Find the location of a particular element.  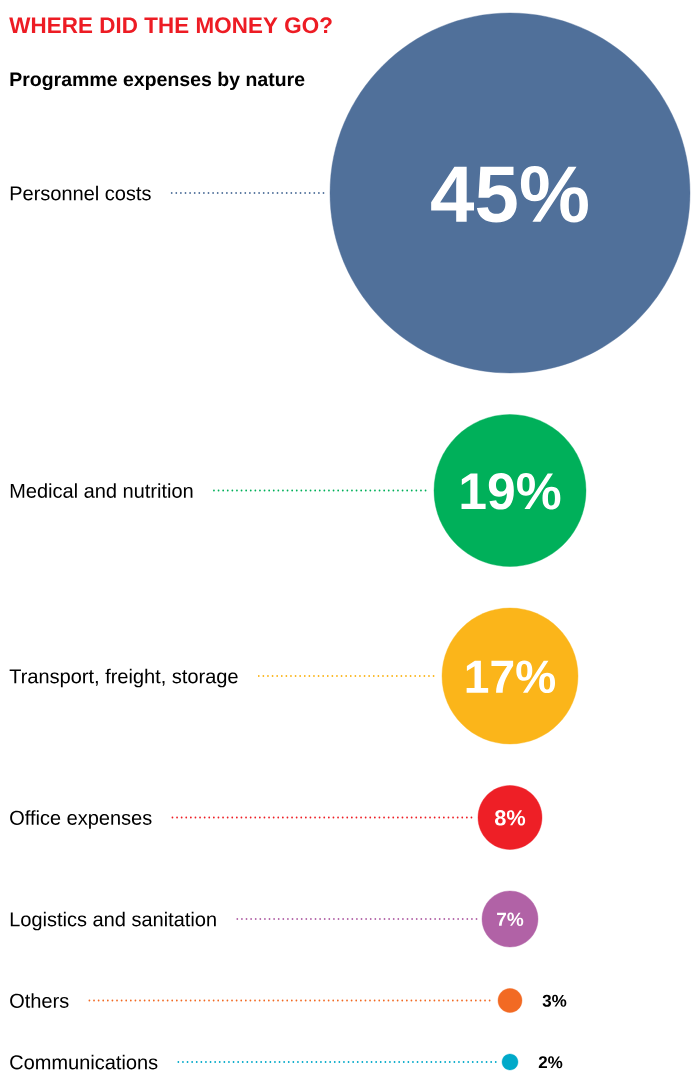

category-label: Office expenses is located at coordinates (81, 819).